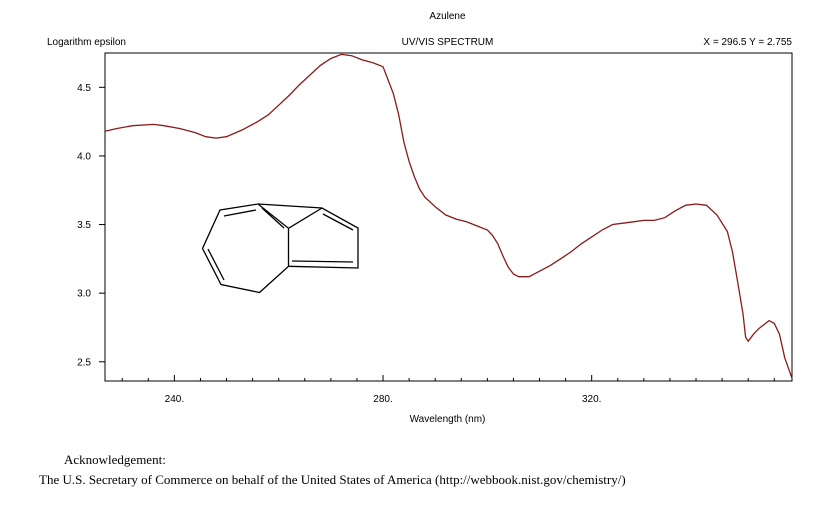  Describe the element at coordinates (447, 42) in the screenshot. I see `chart-subtitle: UV/VIS SPECTRUM` at that location.